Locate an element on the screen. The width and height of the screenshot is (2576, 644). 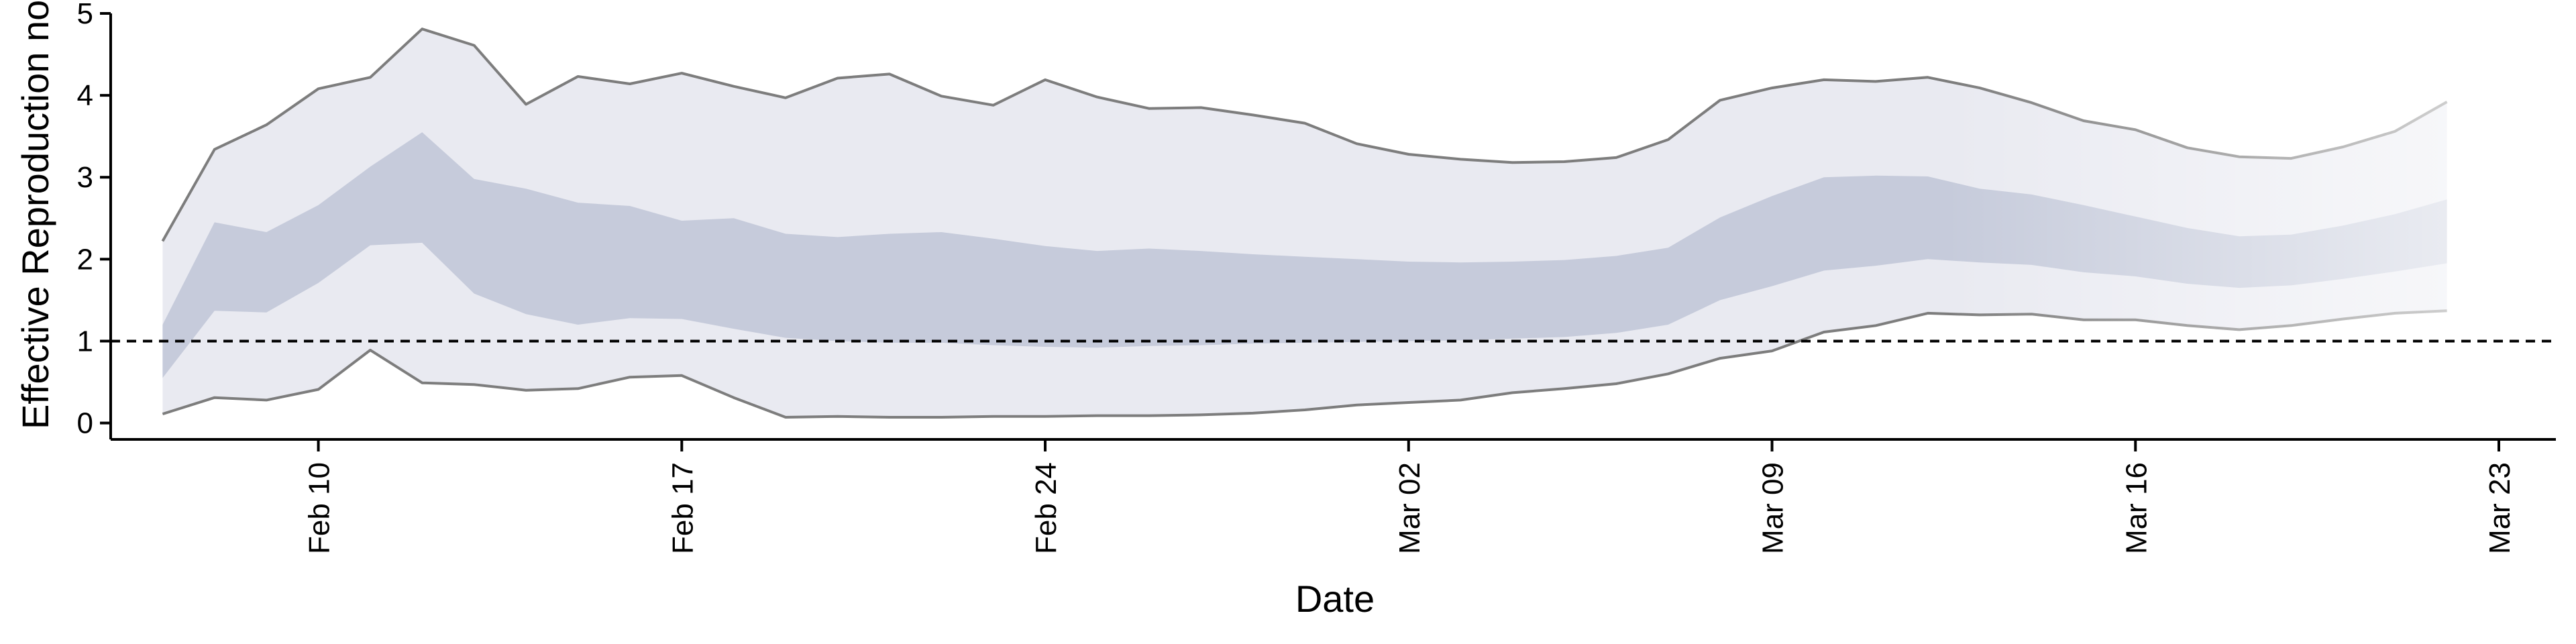
x-tick-label: Feb 17 is located at coordinates (682, 508).